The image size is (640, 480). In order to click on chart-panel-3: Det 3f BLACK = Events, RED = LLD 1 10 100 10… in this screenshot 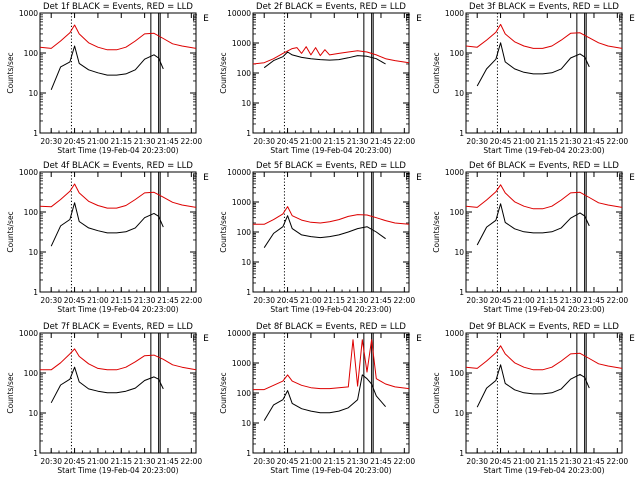, I will do `click(533, 78)`.